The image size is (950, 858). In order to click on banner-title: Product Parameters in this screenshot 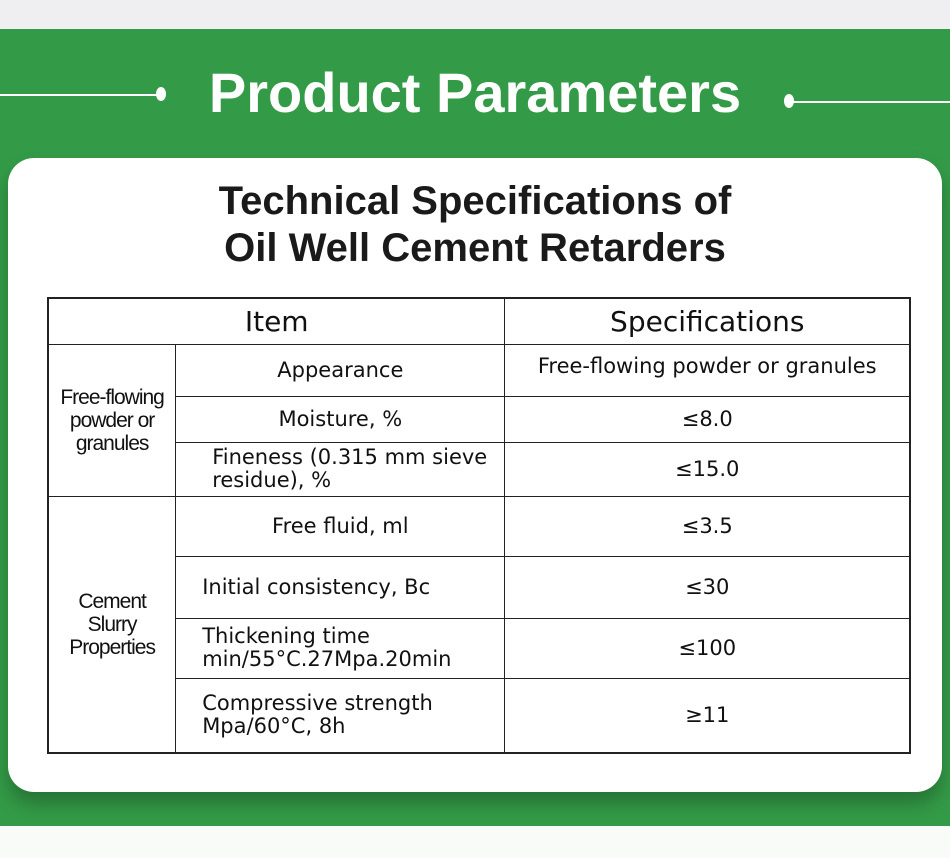, I will do `click(475, 92)`.